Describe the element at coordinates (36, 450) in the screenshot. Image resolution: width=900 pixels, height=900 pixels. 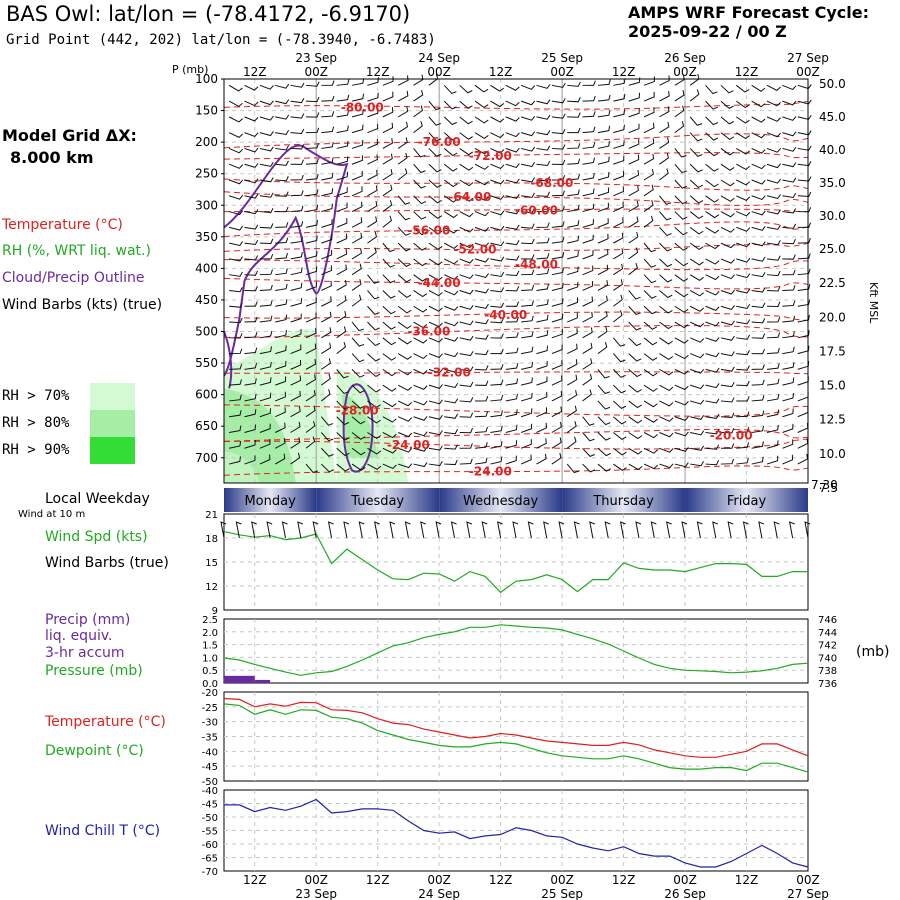
I see `legend-rh90-label: RH > 90%` at that location.